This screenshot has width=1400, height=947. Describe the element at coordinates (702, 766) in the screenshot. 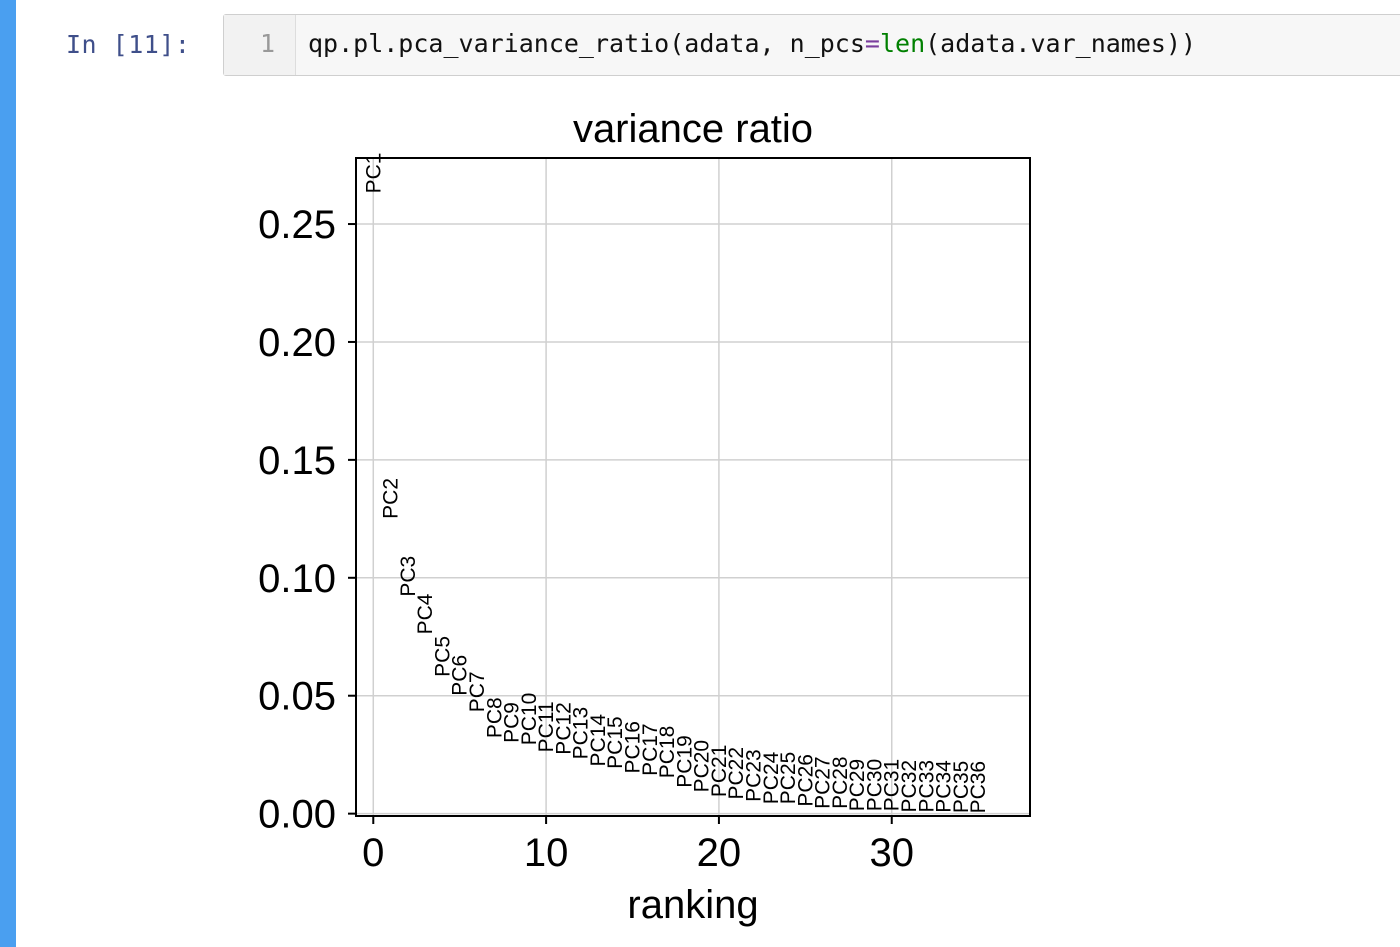

I see `pc-point-label: PC20` at that location.